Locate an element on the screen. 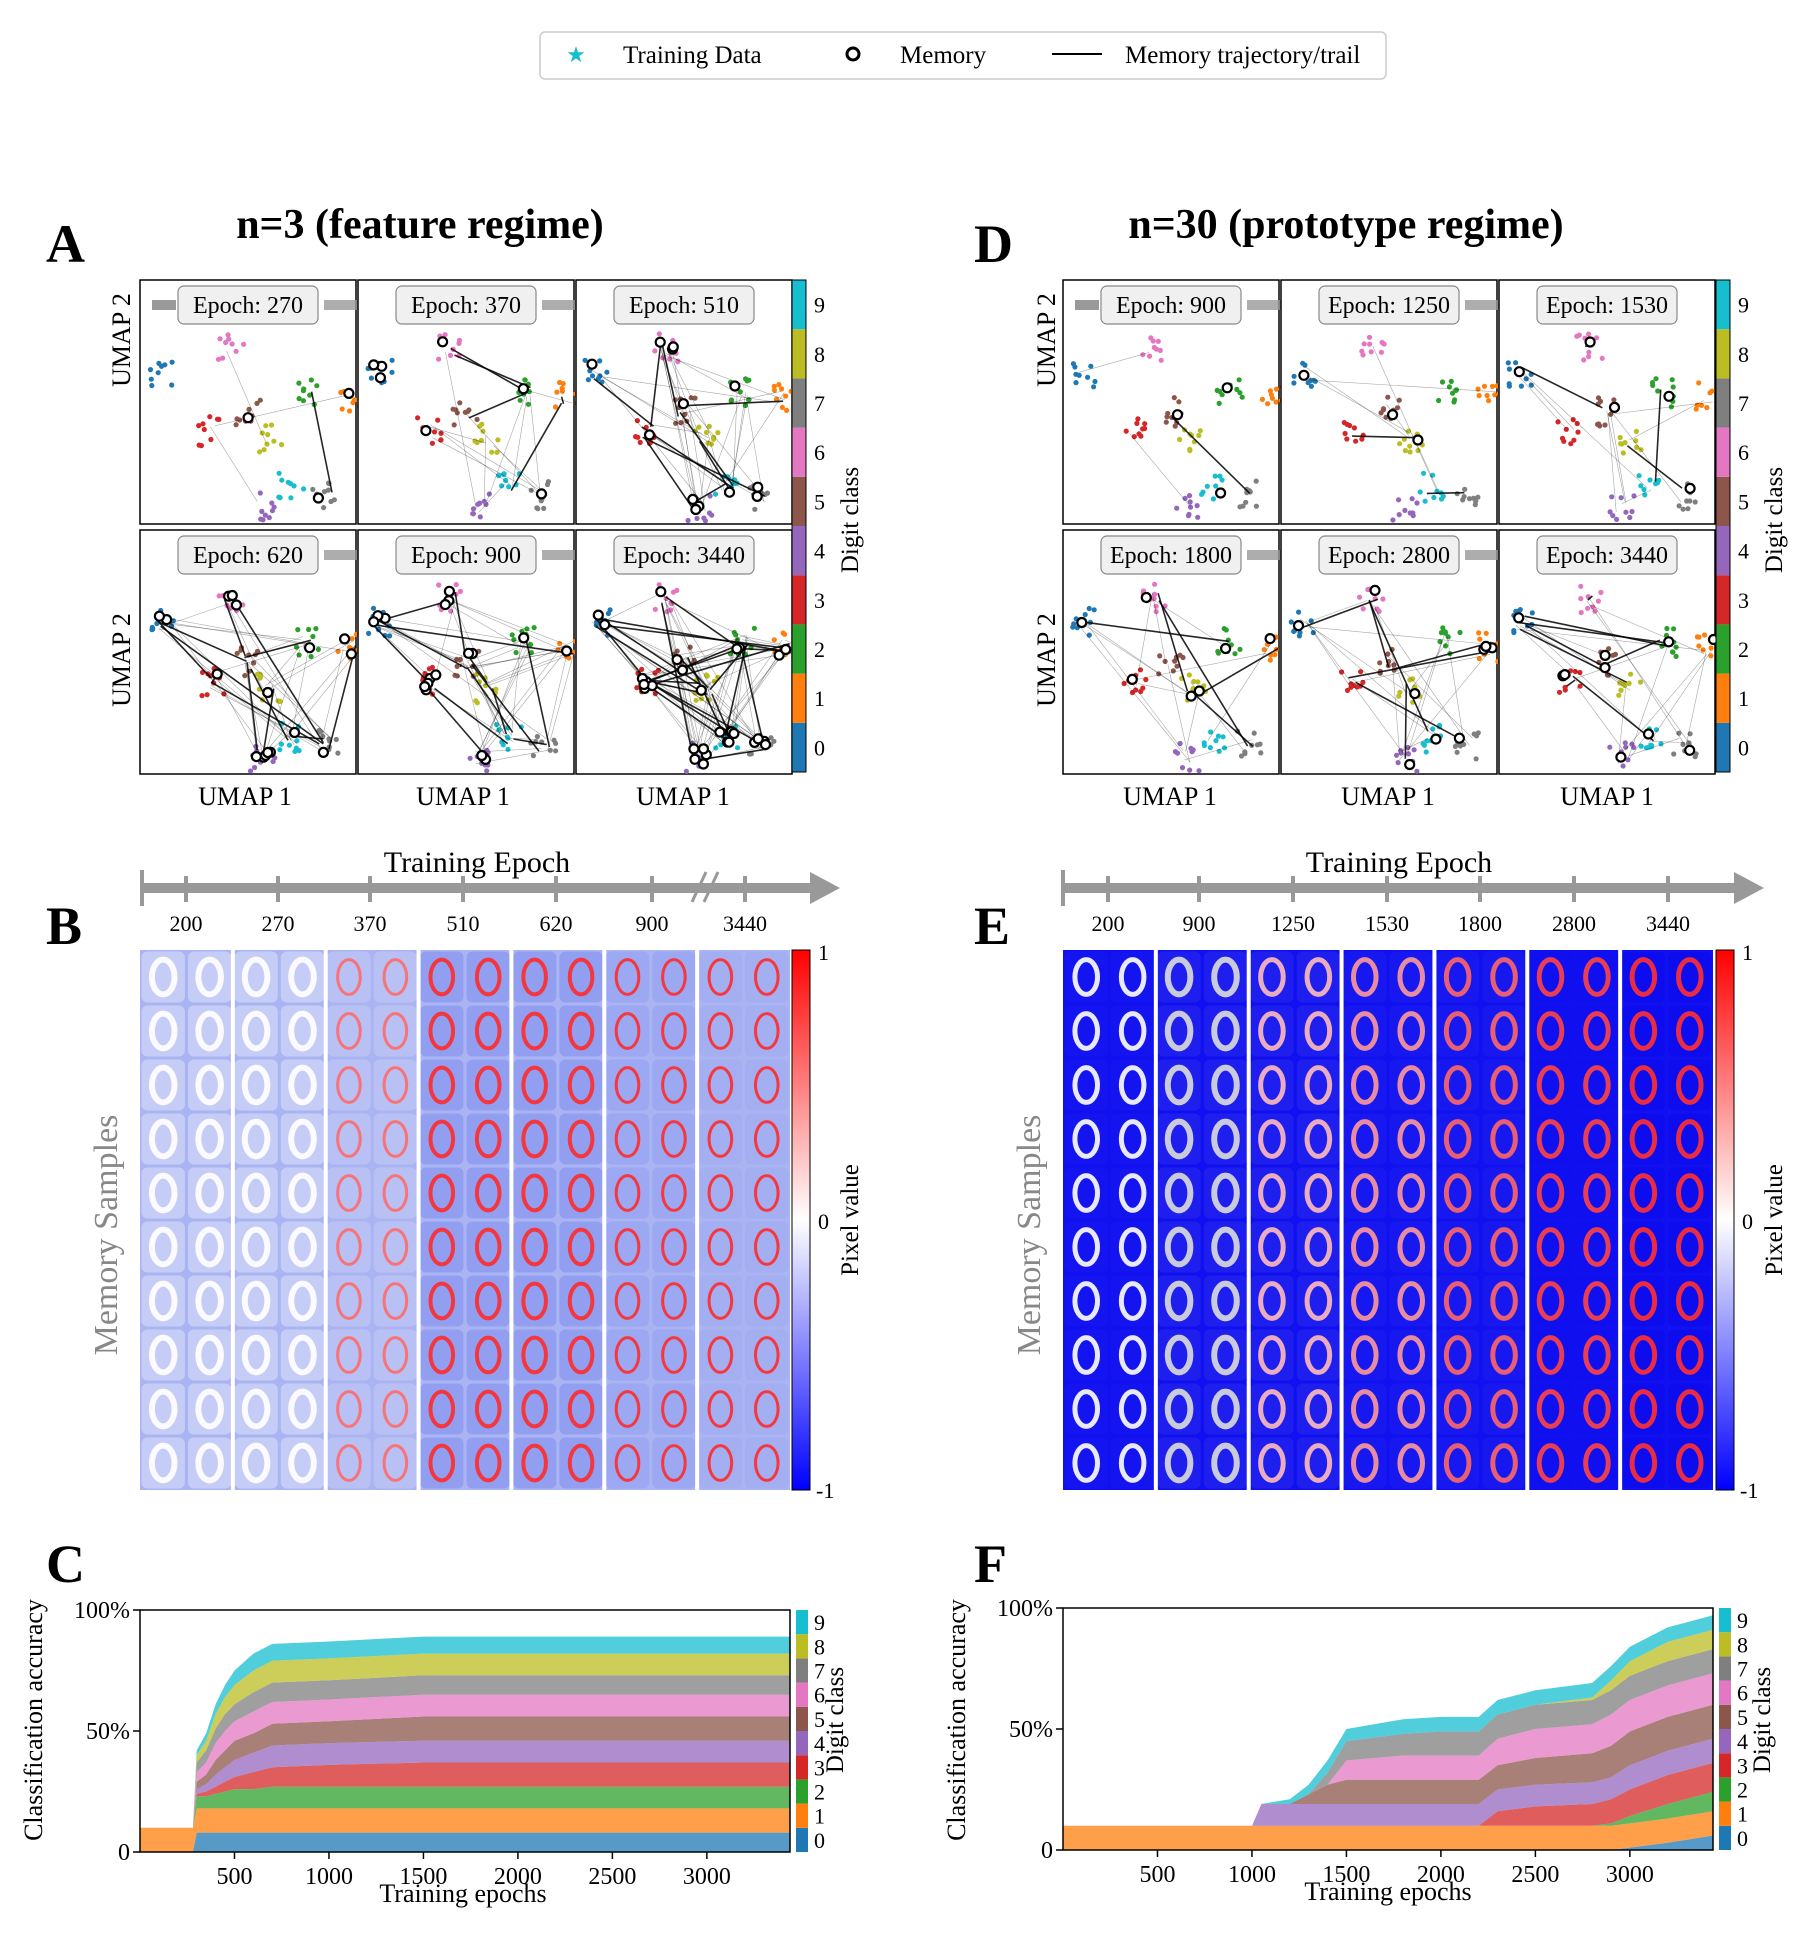 The height and width of the screenshot is (1949, 1806). timeline-b-tick-label-4: 620 is located at coordinates (556, 923).